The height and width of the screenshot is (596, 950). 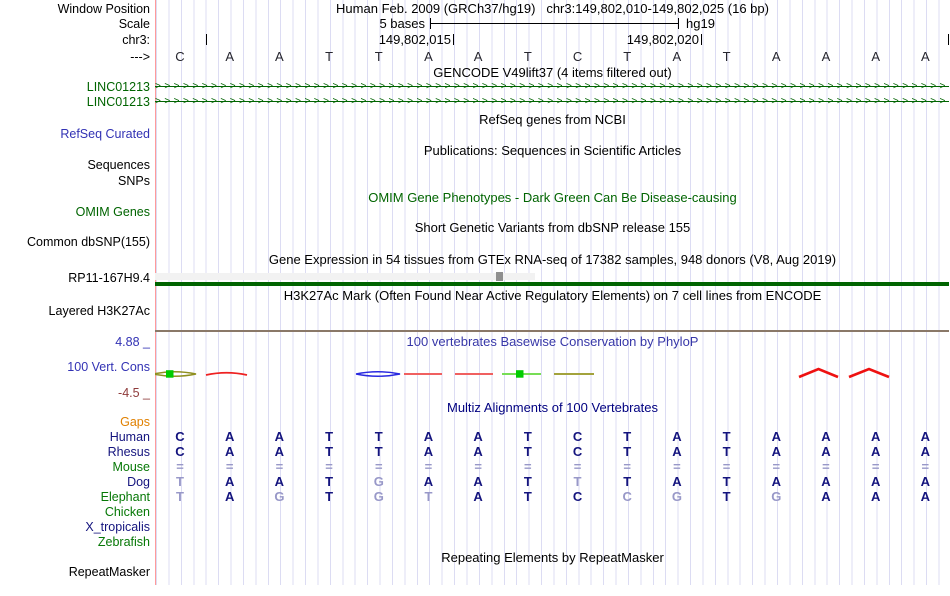 What do you see at coordinates (520, 374) in the screenshot?
I see `conservation-square-marker` at bounding box center [520, 374].